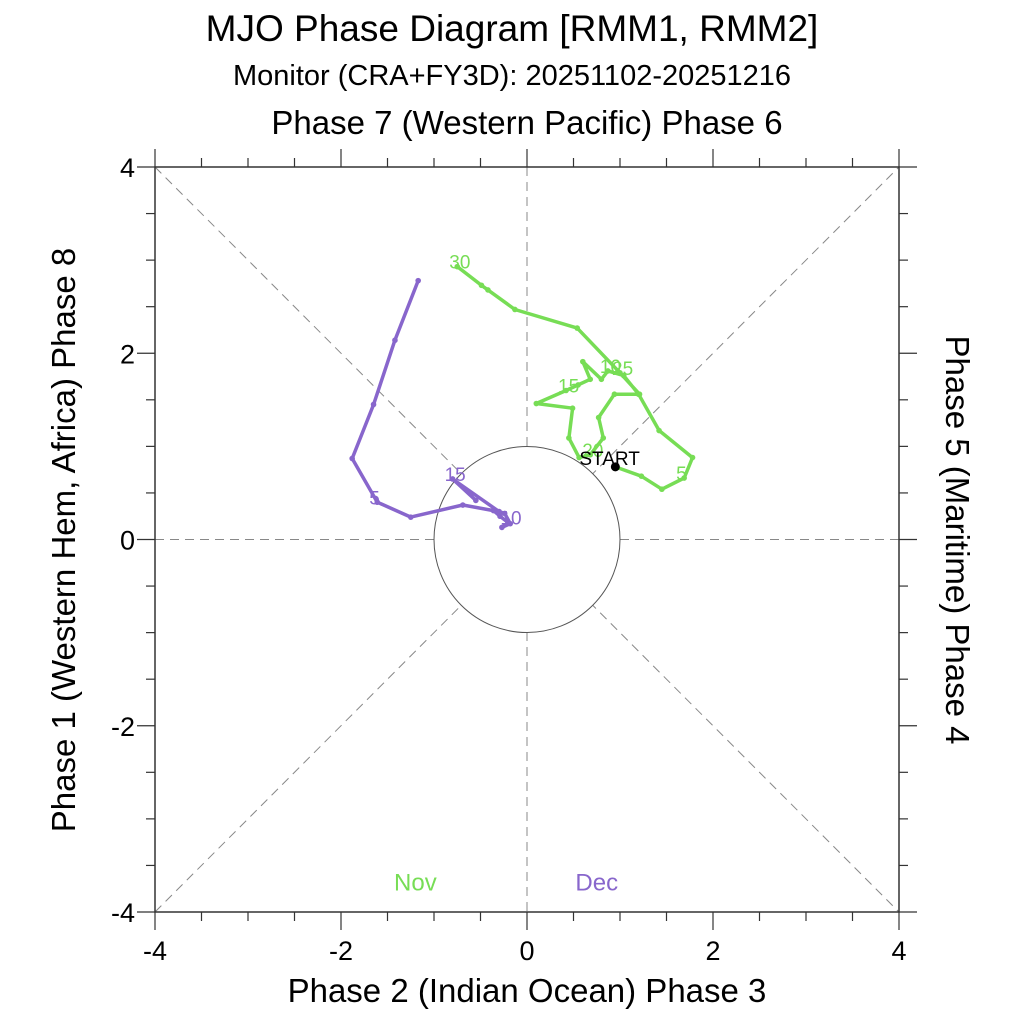  What do you see at coordinates (898, 951) in the screenshot?
I see `x-tick-label: 4` at bounding box center [898, 951].